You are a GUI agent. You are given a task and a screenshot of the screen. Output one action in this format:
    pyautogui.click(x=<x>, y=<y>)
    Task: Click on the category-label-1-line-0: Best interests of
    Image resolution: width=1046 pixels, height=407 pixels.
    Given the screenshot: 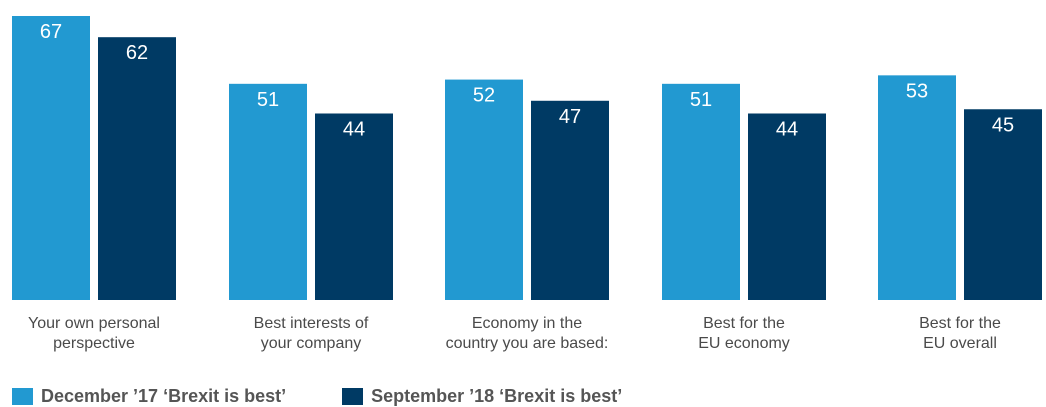 What is the action you would take?
    pyautogui.click(x=311, y=323)
    